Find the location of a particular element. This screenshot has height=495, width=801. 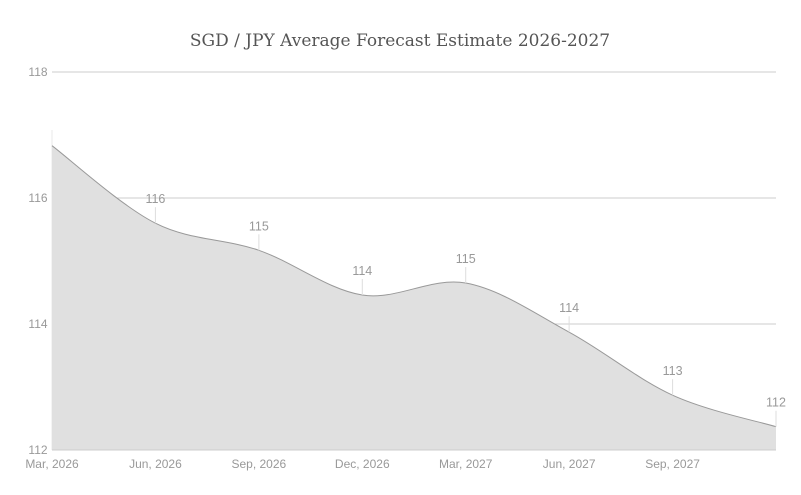

x-tick-label: Mar, 2027 is located at coordinates (466, 464).